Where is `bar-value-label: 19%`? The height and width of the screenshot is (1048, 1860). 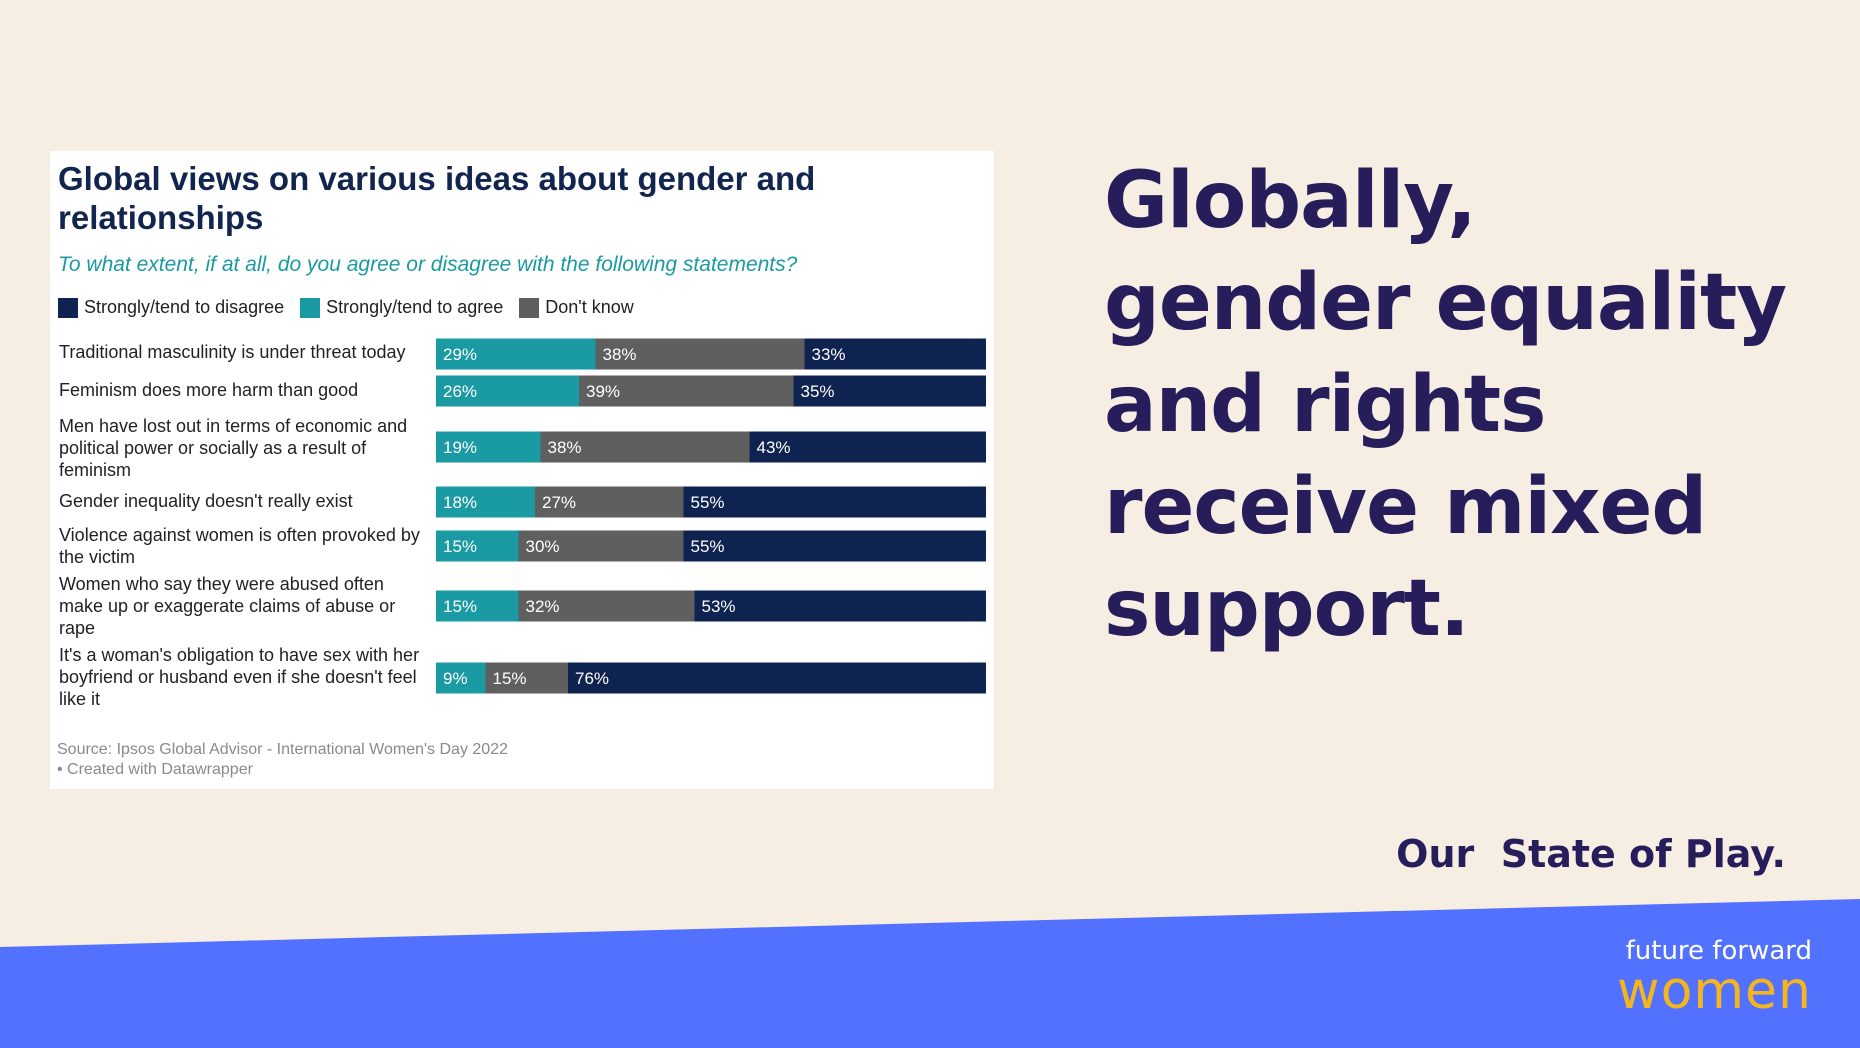
bar-value-label: 19% is located at coordinates (460, 447).